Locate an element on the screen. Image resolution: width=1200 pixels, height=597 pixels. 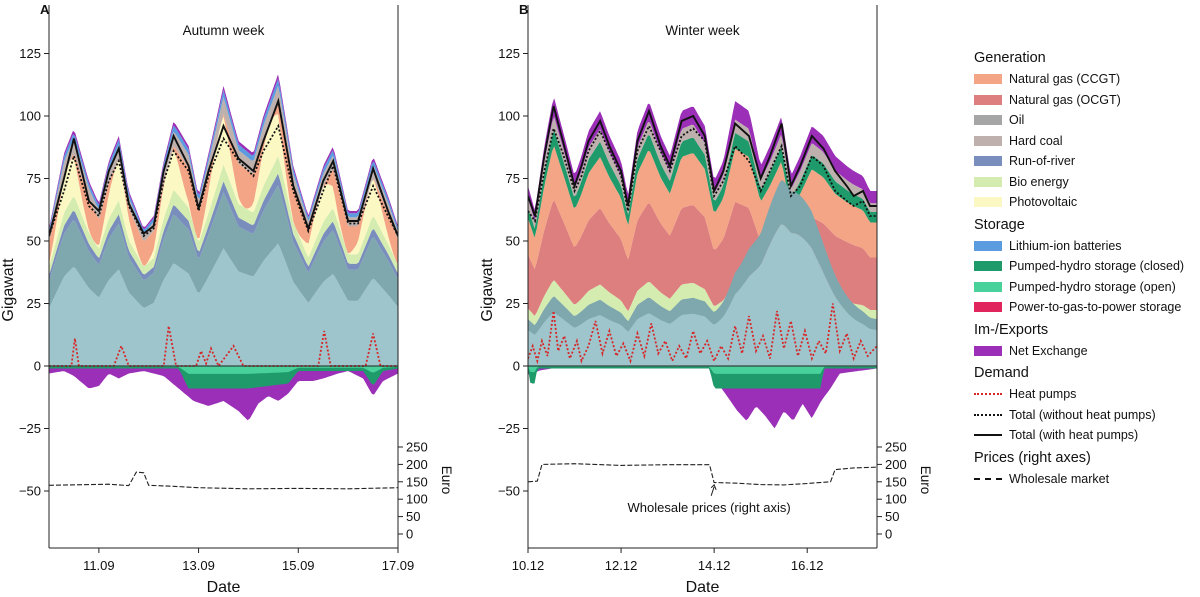
x-tick-label: 16.12 is located at coordinates (807, 565).